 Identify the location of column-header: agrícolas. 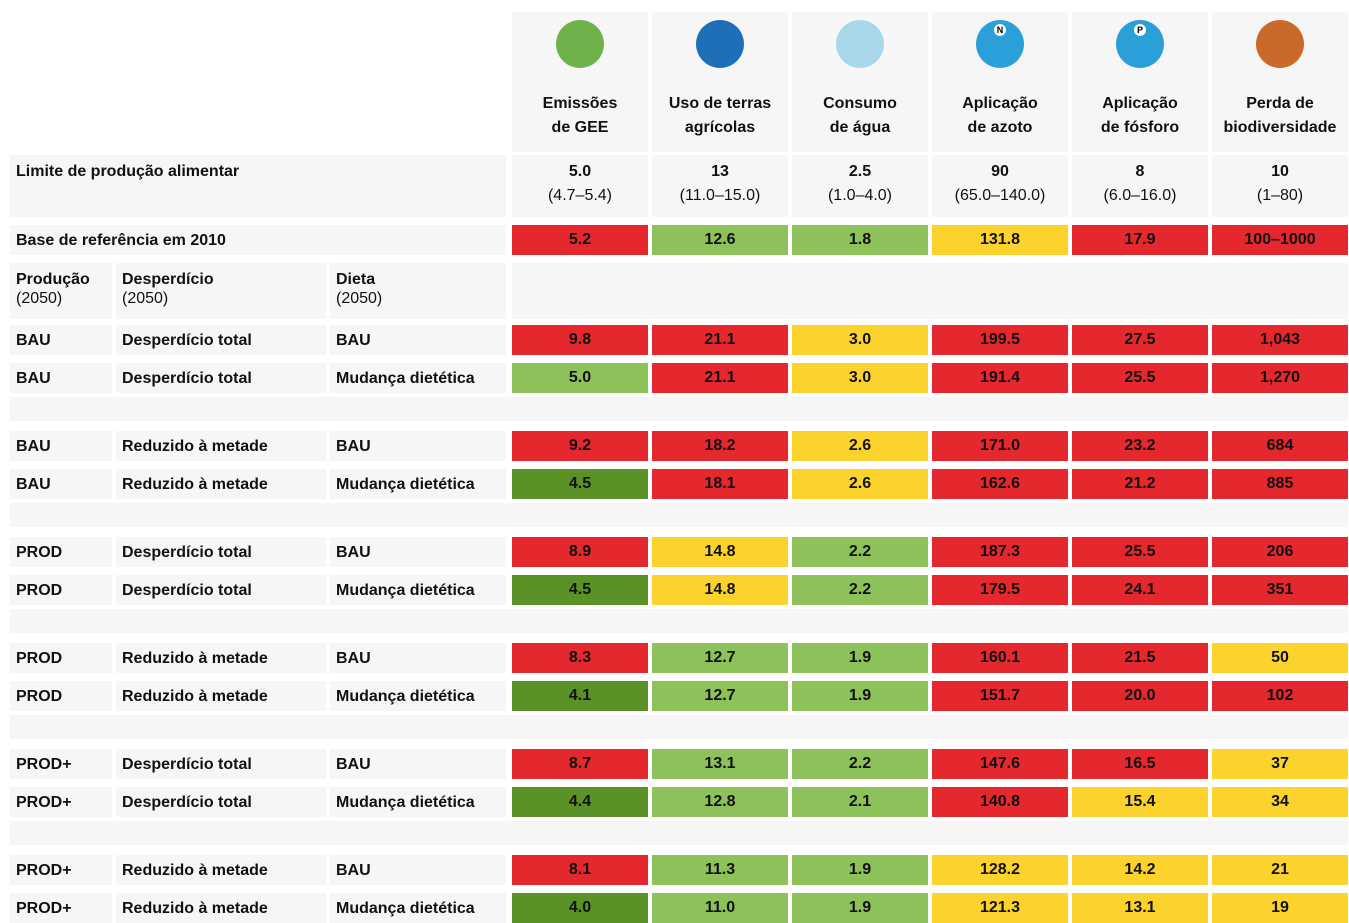
(720, 127).